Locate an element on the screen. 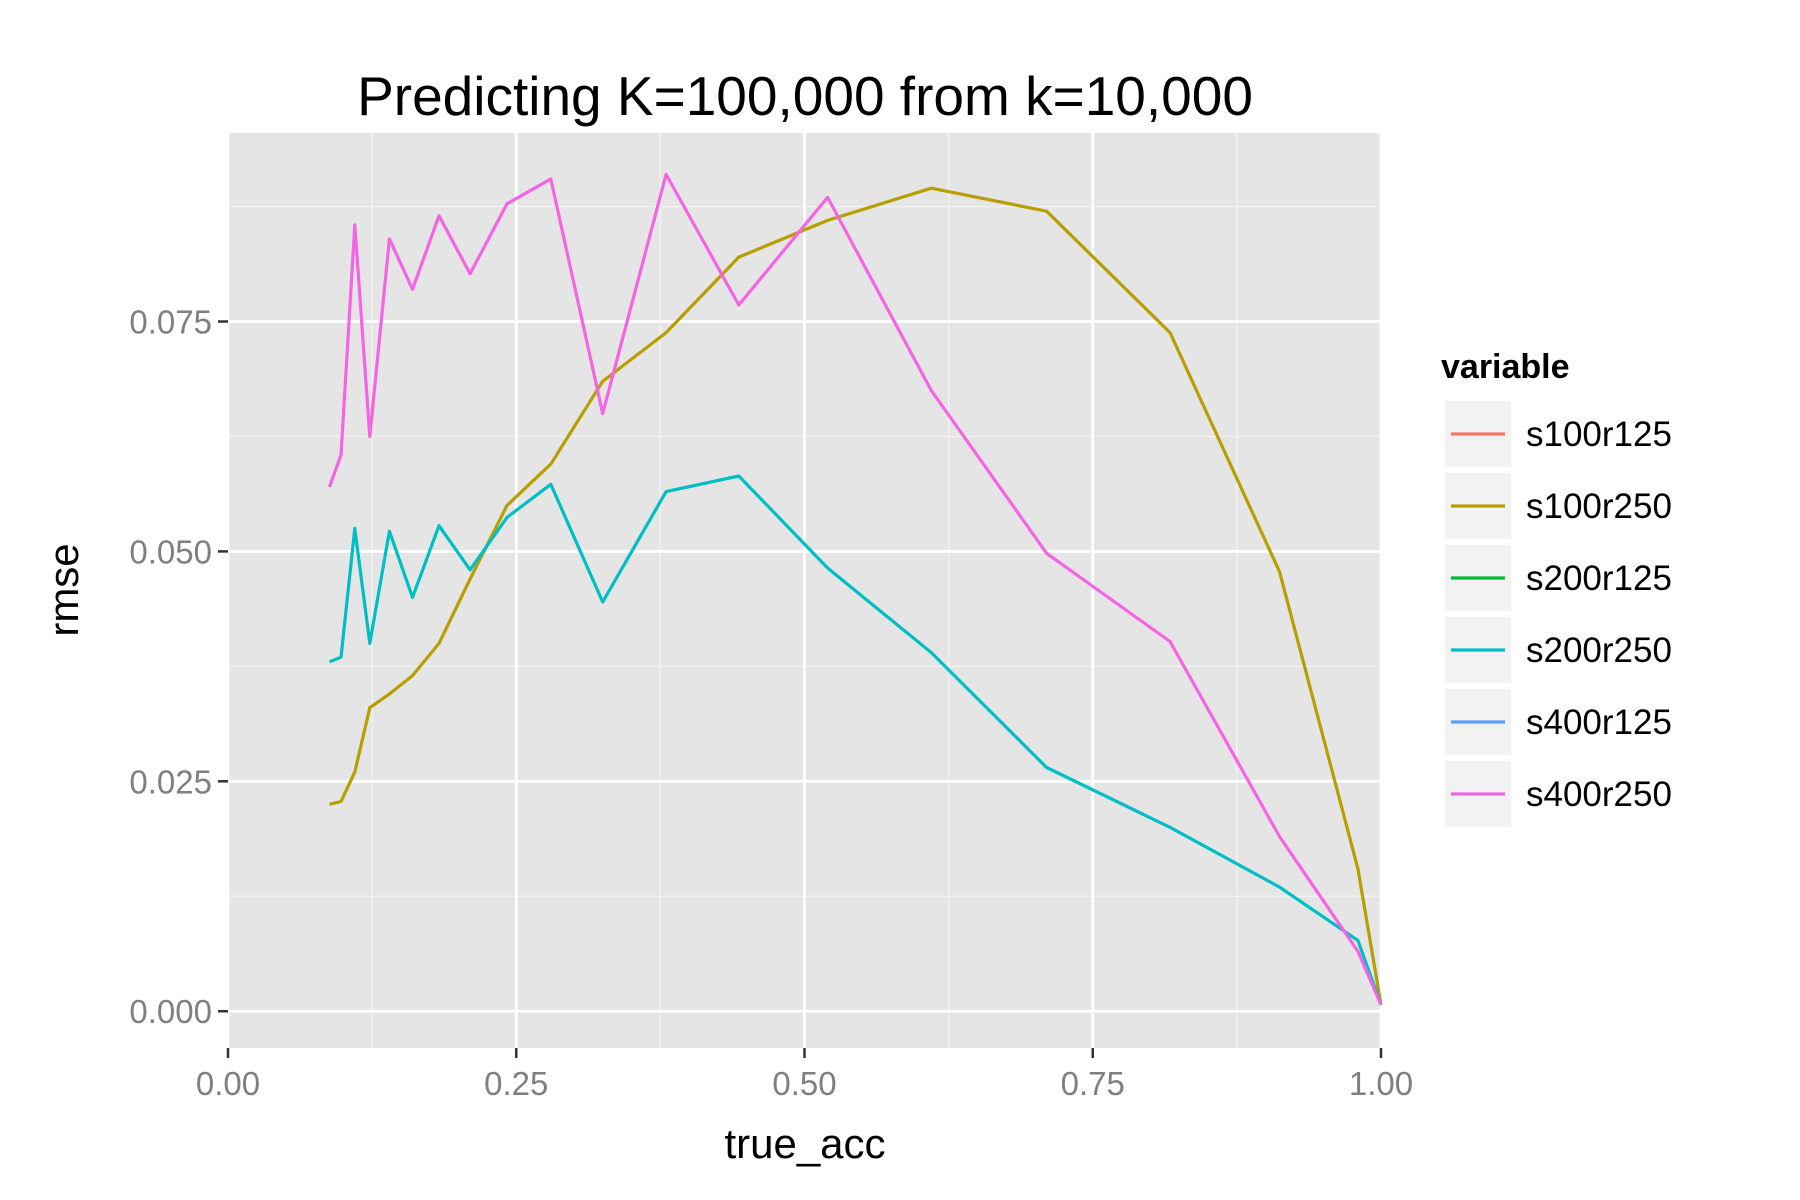  x-tick-label: 0.50 is located at coordinates (804, 1083).